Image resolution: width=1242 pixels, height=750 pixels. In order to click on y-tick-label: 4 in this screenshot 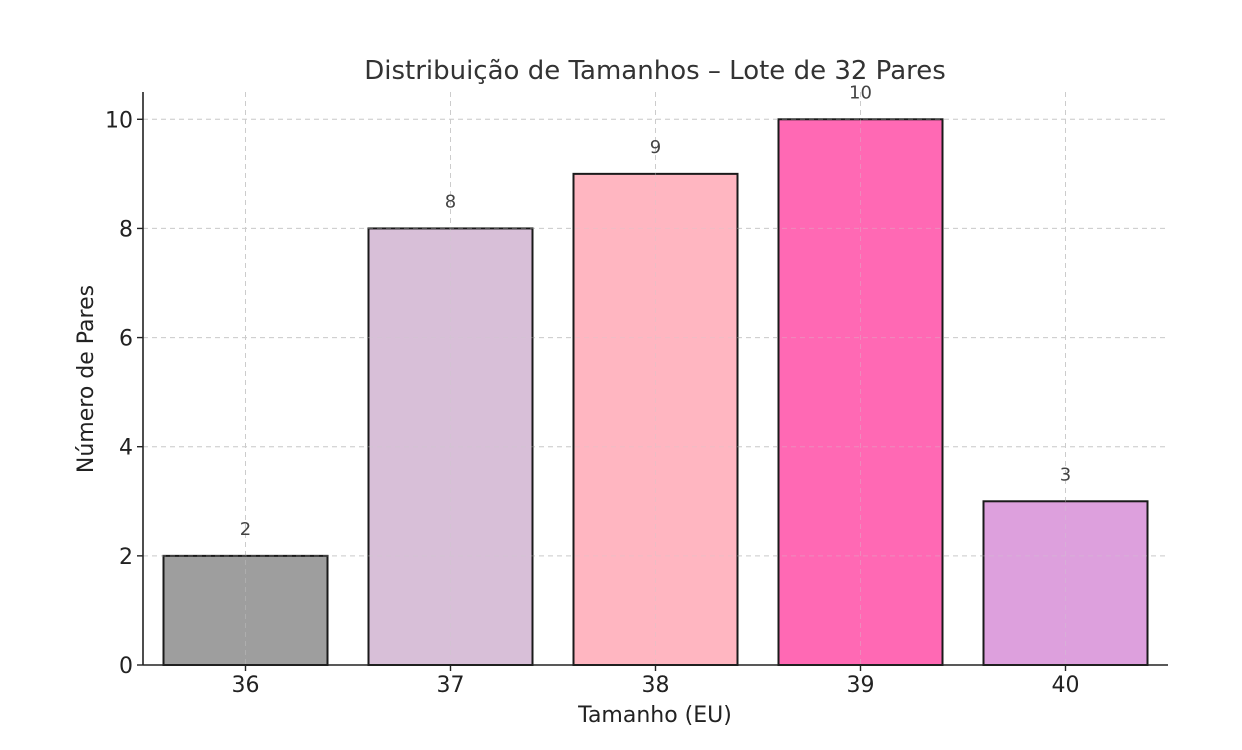, I will do `click(126, 448)`.